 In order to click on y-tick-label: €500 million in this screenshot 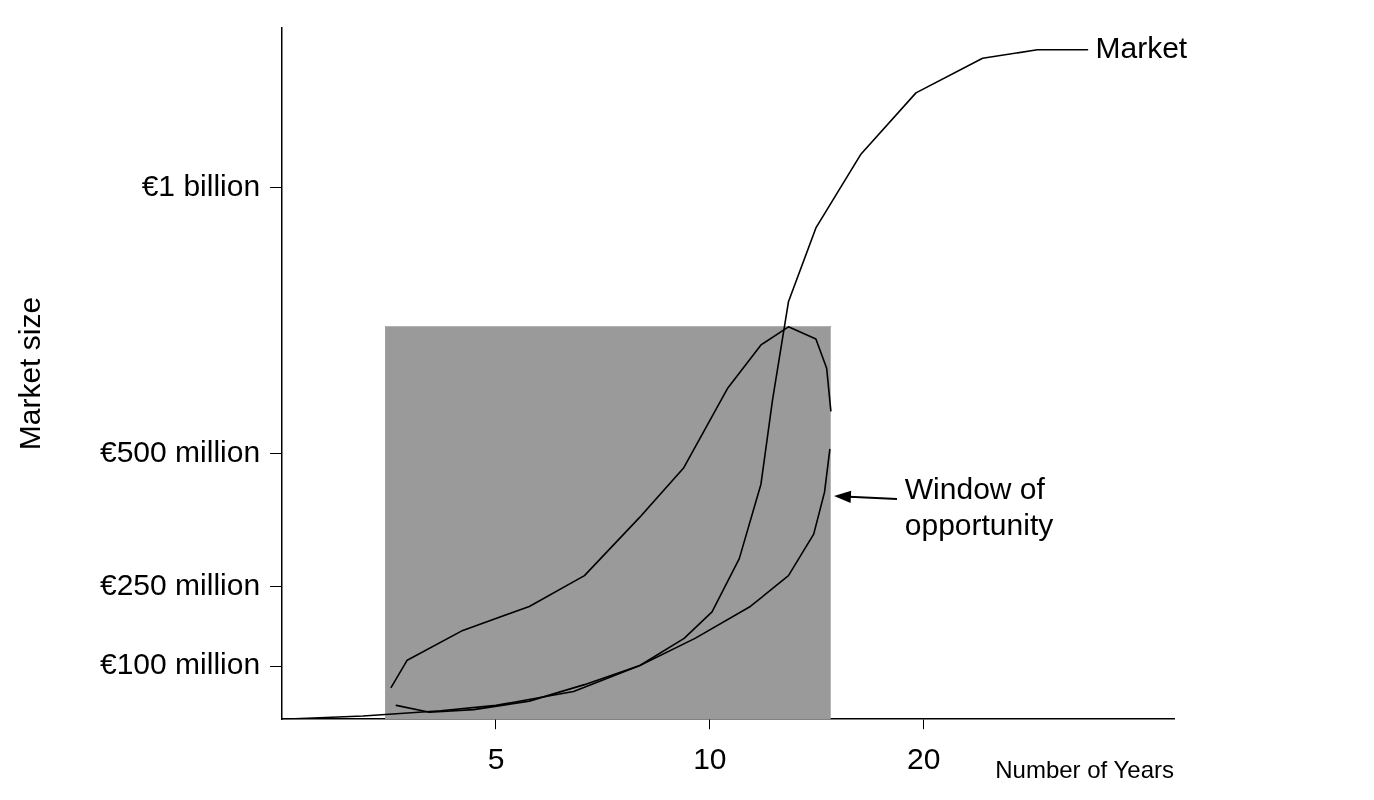, I will do `click(180, 451)`.